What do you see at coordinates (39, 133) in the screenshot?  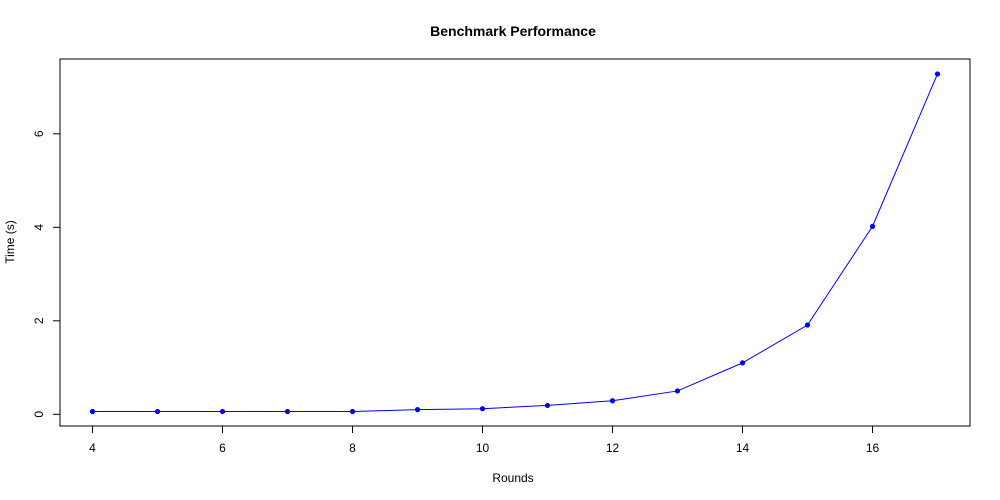 I see `y-tick-label-6: 6` at bounding box center [39, 133].